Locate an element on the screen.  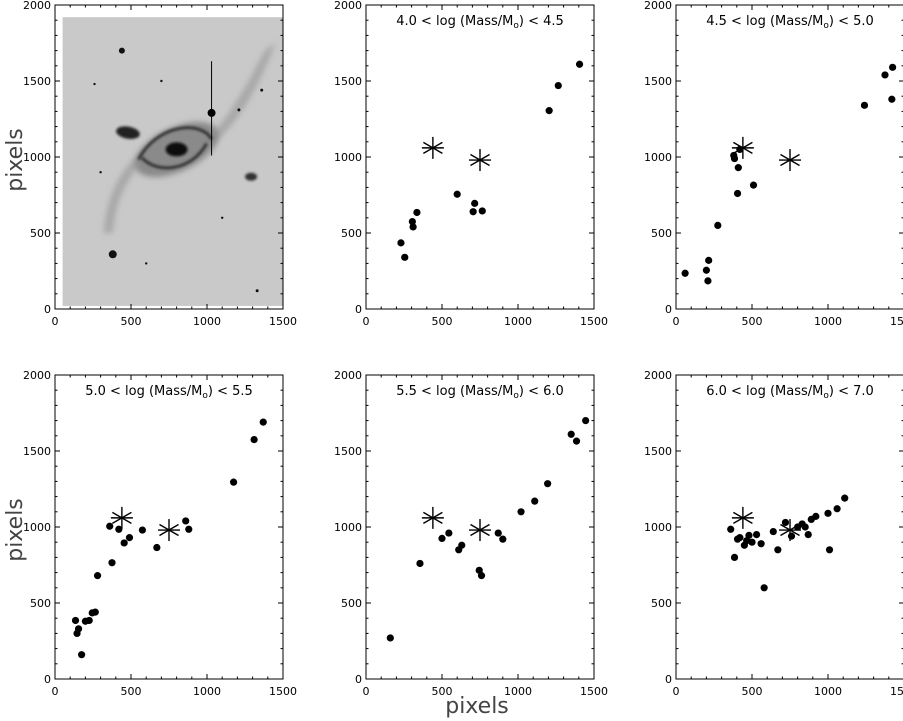
panel-title: 5.0 < log (Mass/Mo) < 5.5 is located at coordinates (169, 392).